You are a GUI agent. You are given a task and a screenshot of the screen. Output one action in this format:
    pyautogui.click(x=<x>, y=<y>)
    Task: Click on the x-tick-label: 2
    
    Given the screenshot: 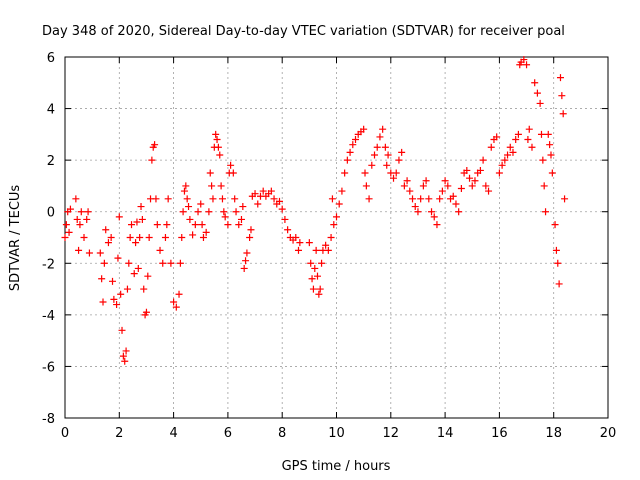 What is the action you would take?
    pyautogui.click(x=119, y=433)
    